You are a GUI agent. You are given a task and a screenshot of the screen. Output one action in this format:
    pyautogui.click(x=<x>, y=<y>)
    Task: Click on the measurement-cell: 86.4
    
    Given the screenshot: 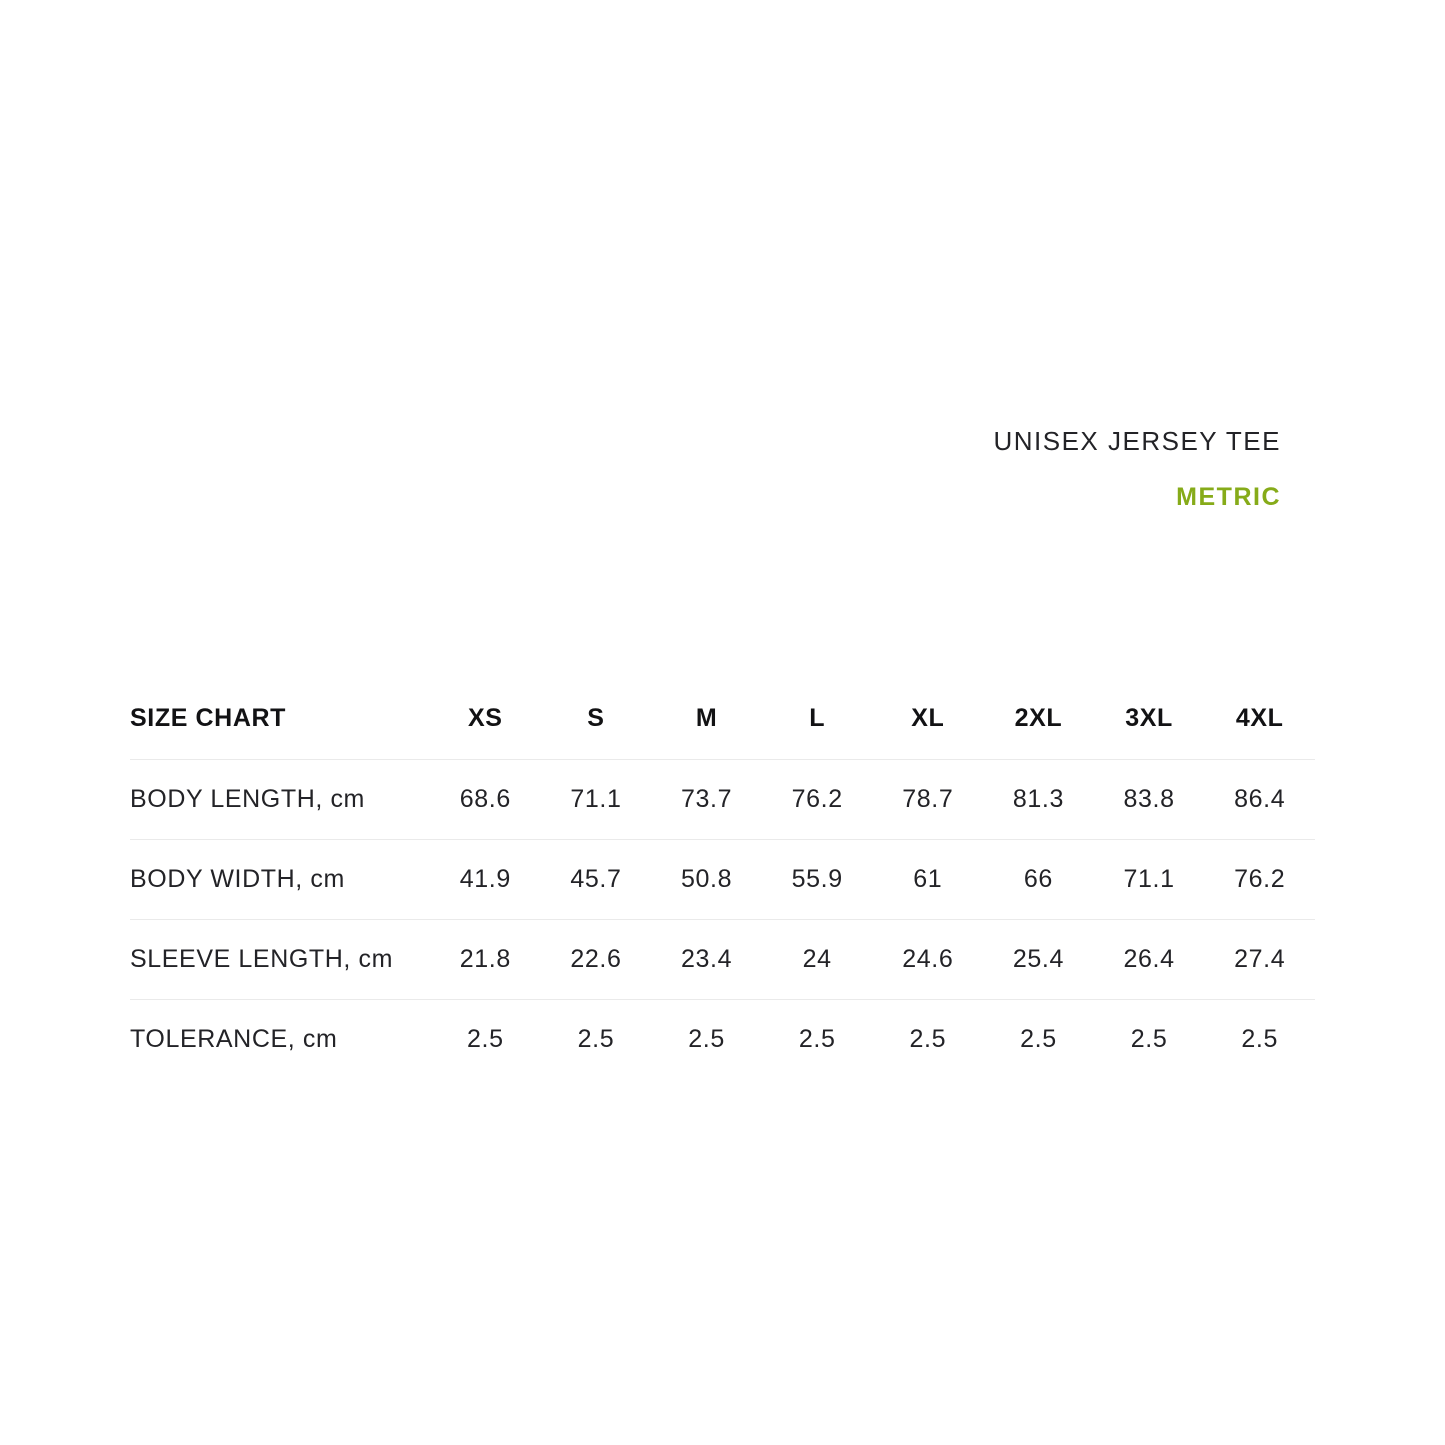 What is the action you would take?
    pyautogui.click(x=1259, y=799)
    